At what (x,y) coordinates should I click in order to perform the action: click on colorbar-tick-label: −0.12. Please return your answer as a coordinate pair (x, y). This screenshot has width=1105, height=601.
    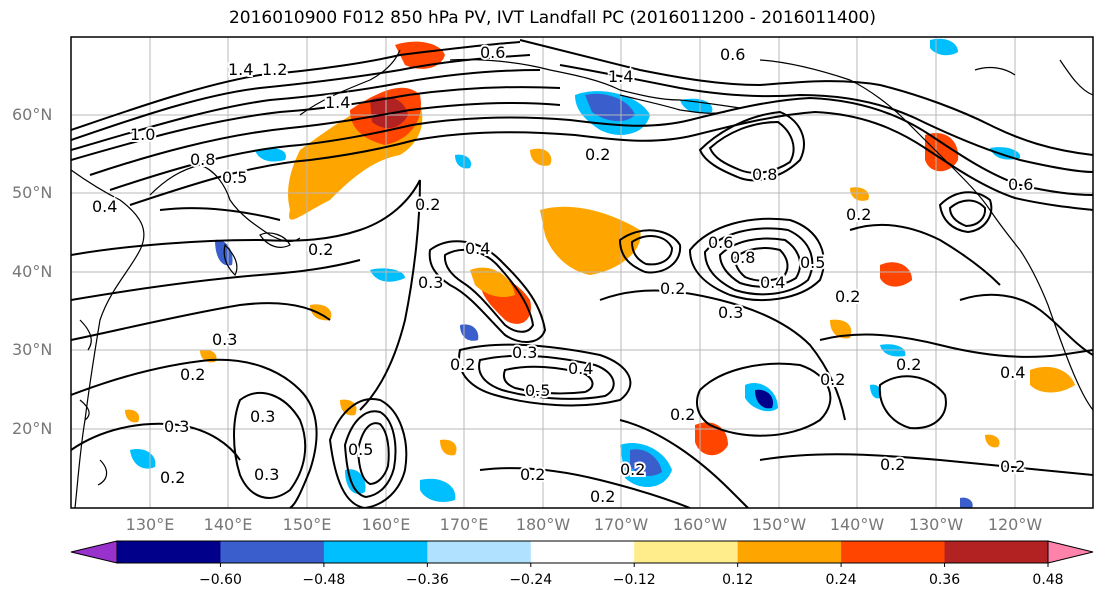
    Looking at the image, I should click on (634, 580).